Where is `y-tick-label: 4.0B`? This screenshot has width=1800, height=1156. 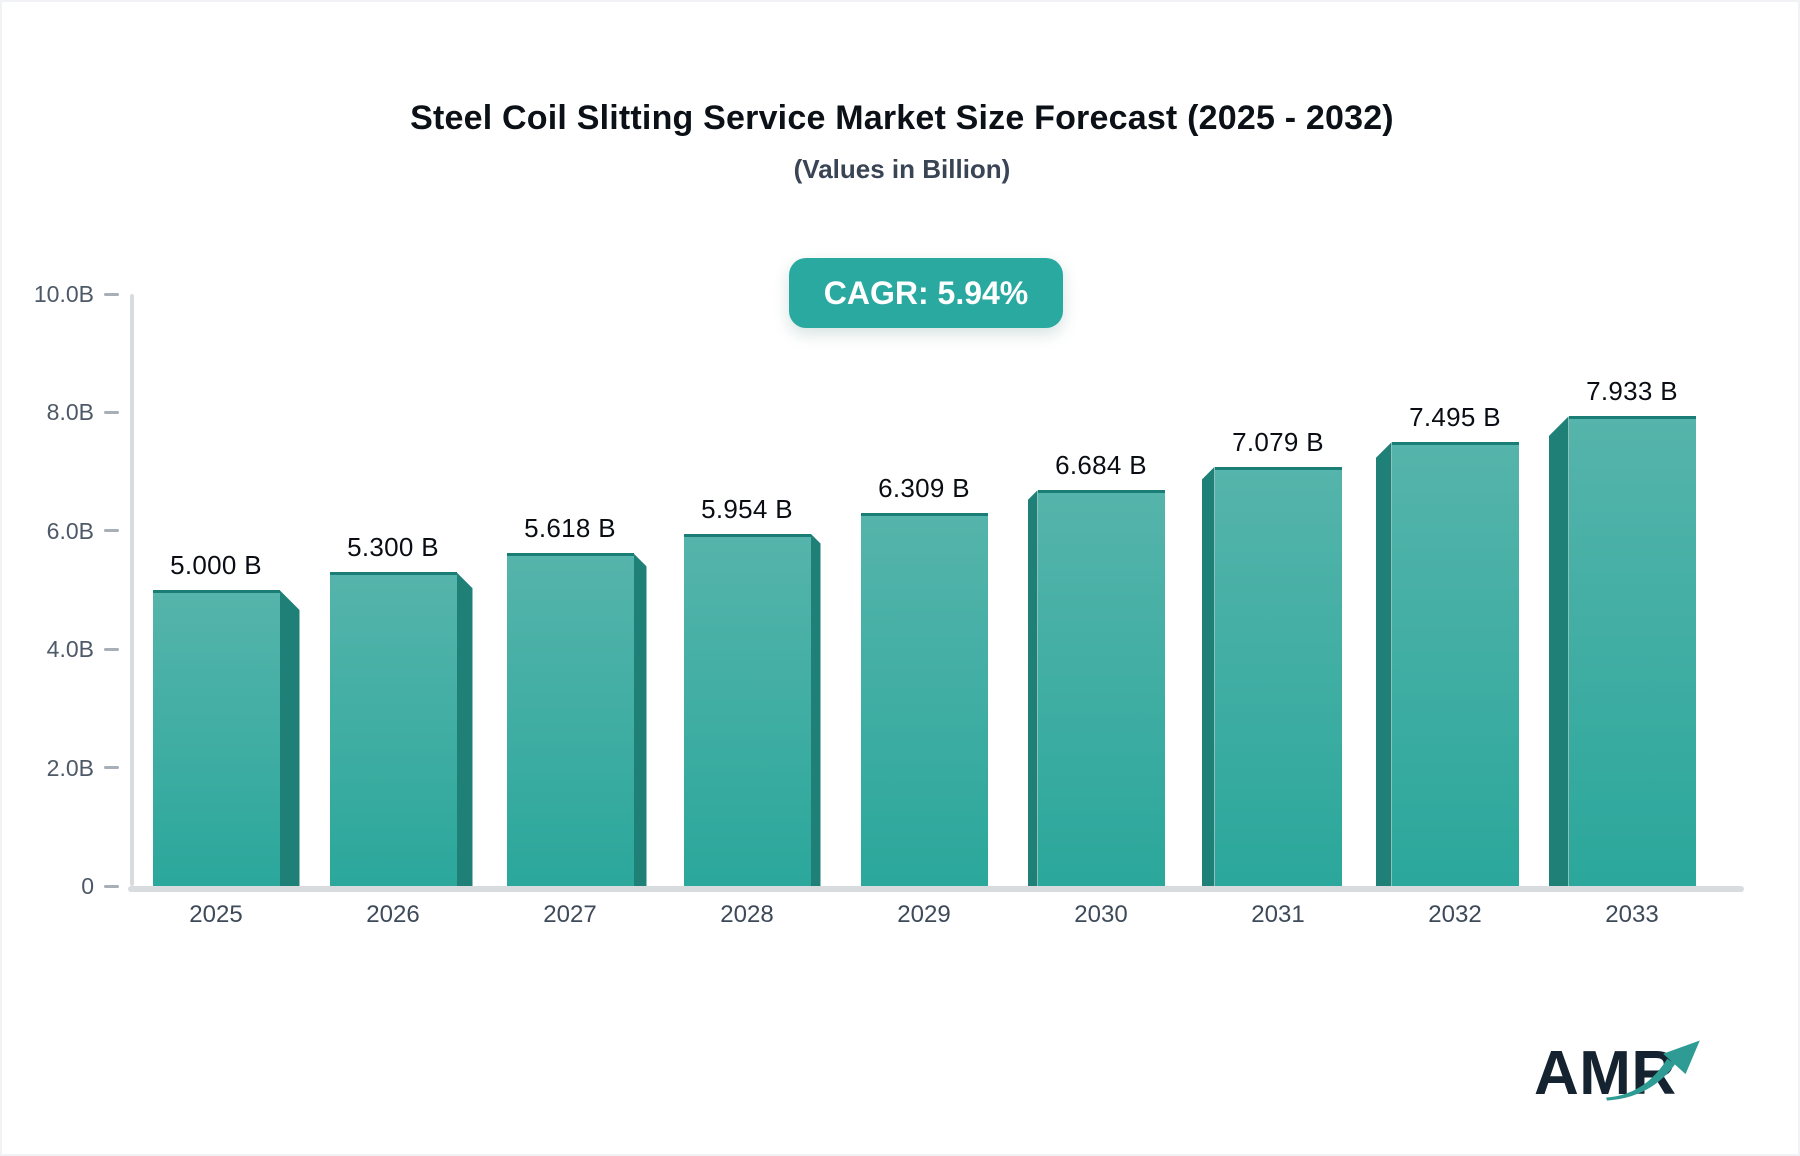 y-tick-label: 4.0B is located at coordinates (70, 649).